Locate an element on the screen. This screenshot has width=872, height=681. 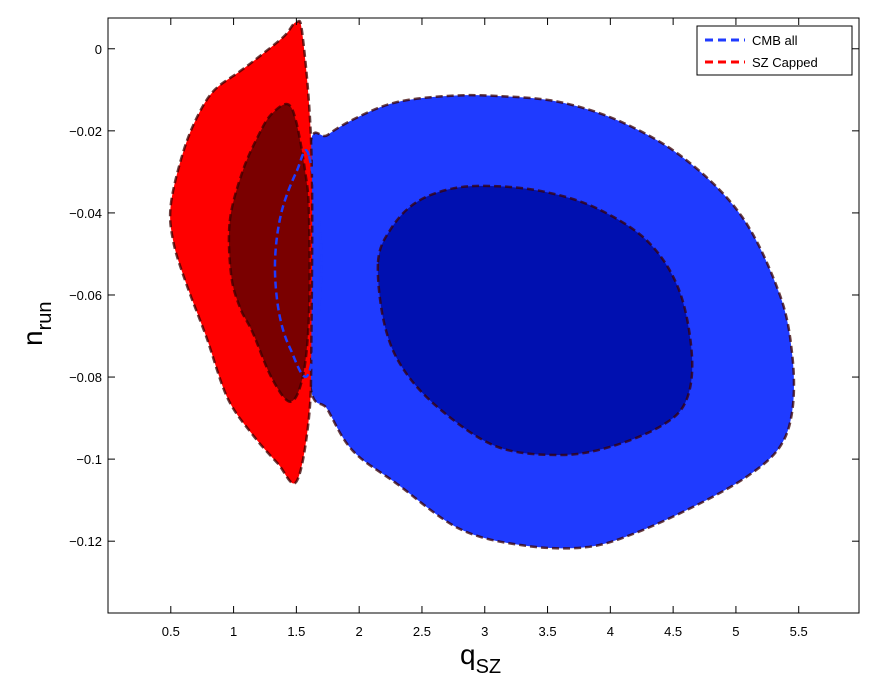
contour-cmb-all-68-outline is located at coordinates (535, 320).